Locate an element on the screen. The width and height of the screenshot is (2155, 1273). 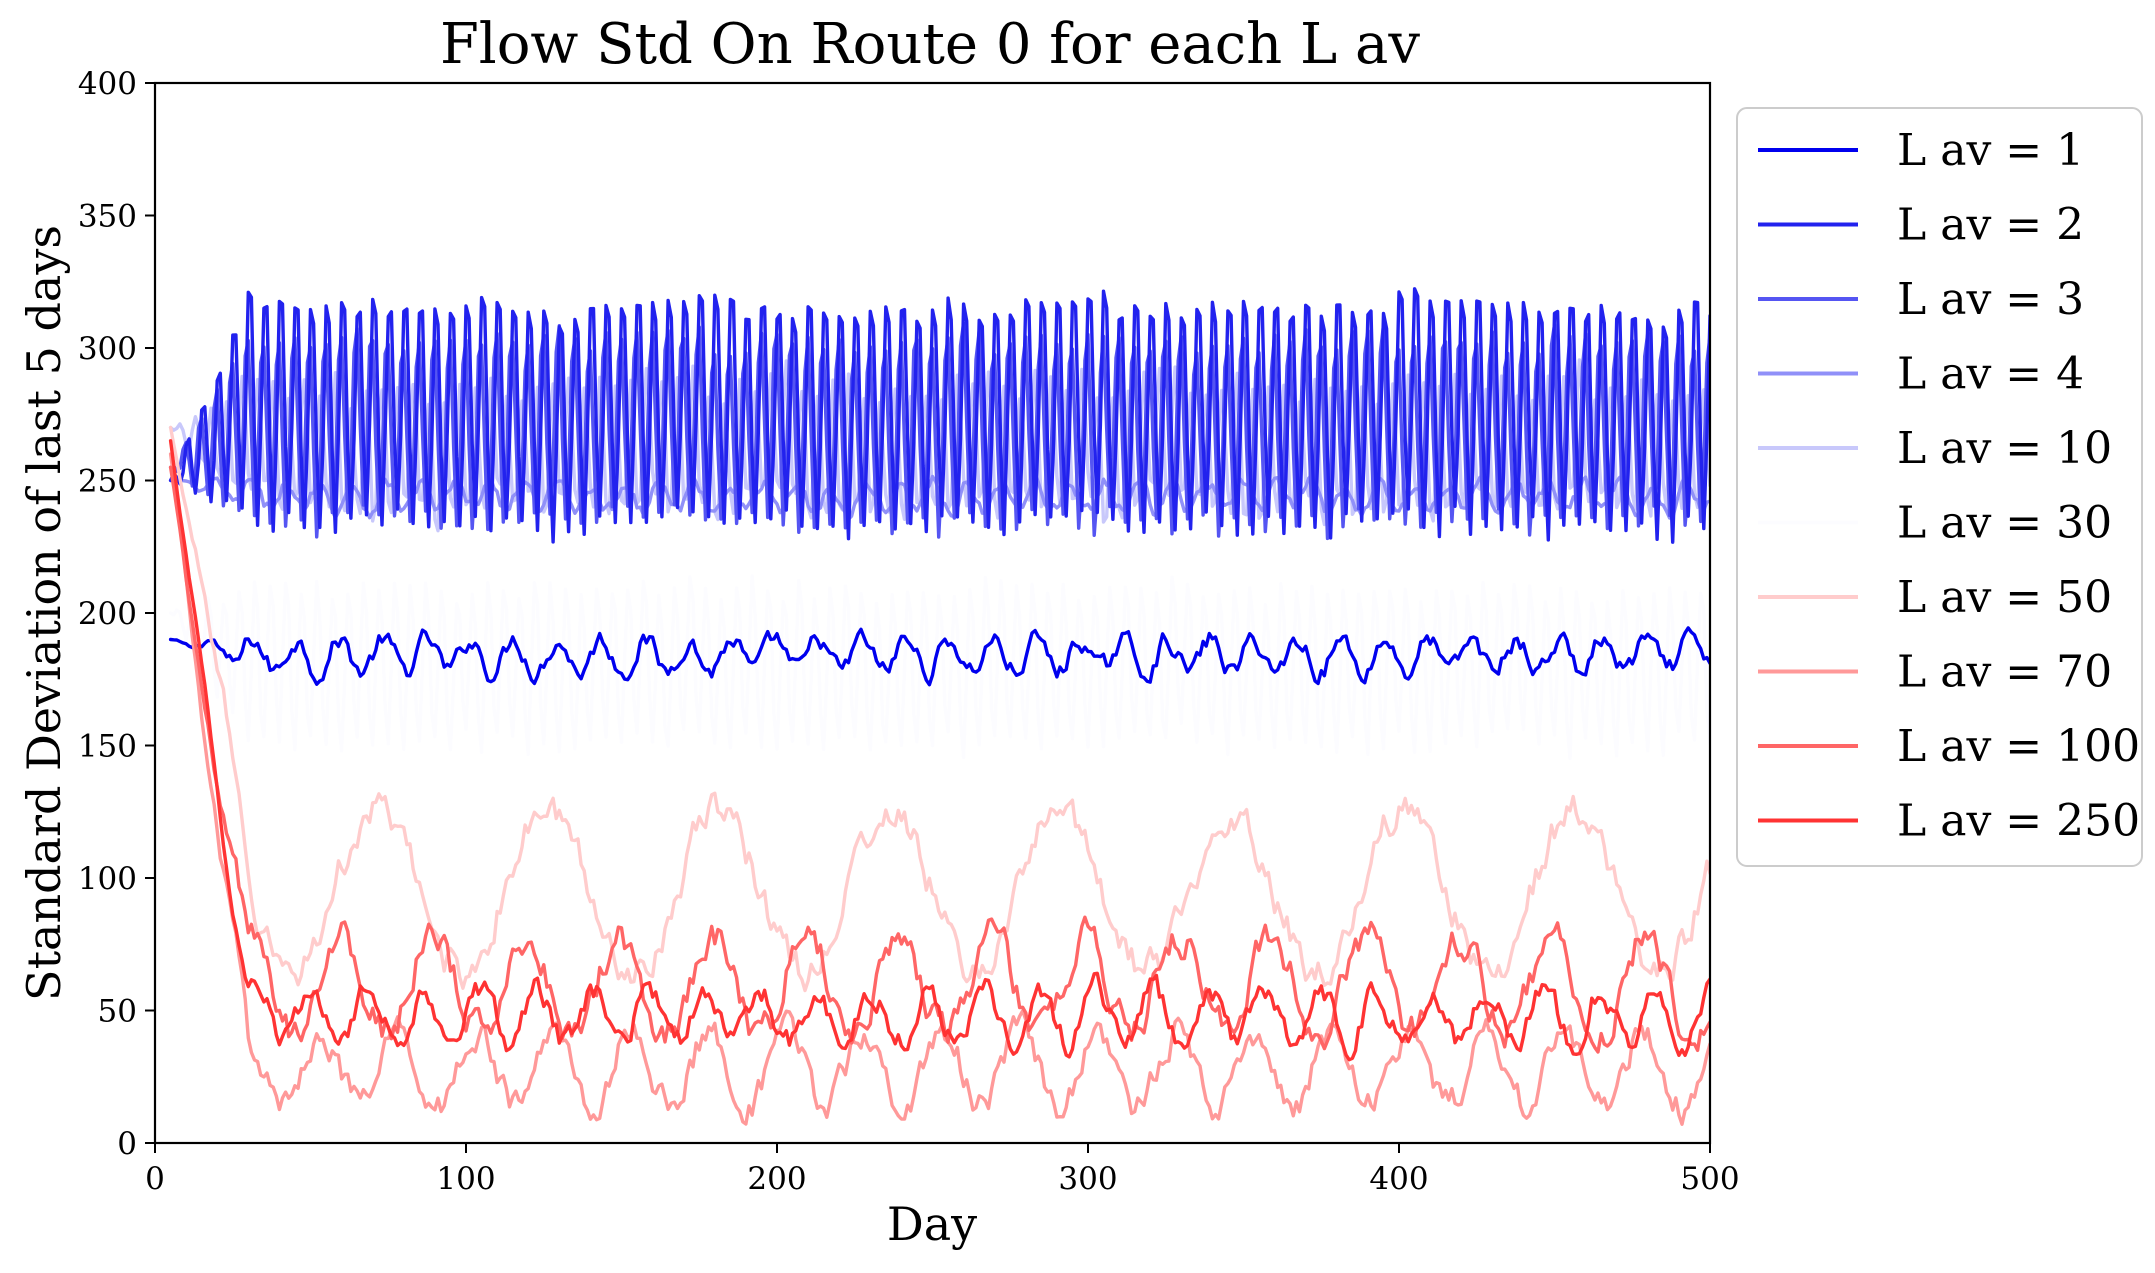
x-tick-label: 100 is located at coordinates (465, 1179).